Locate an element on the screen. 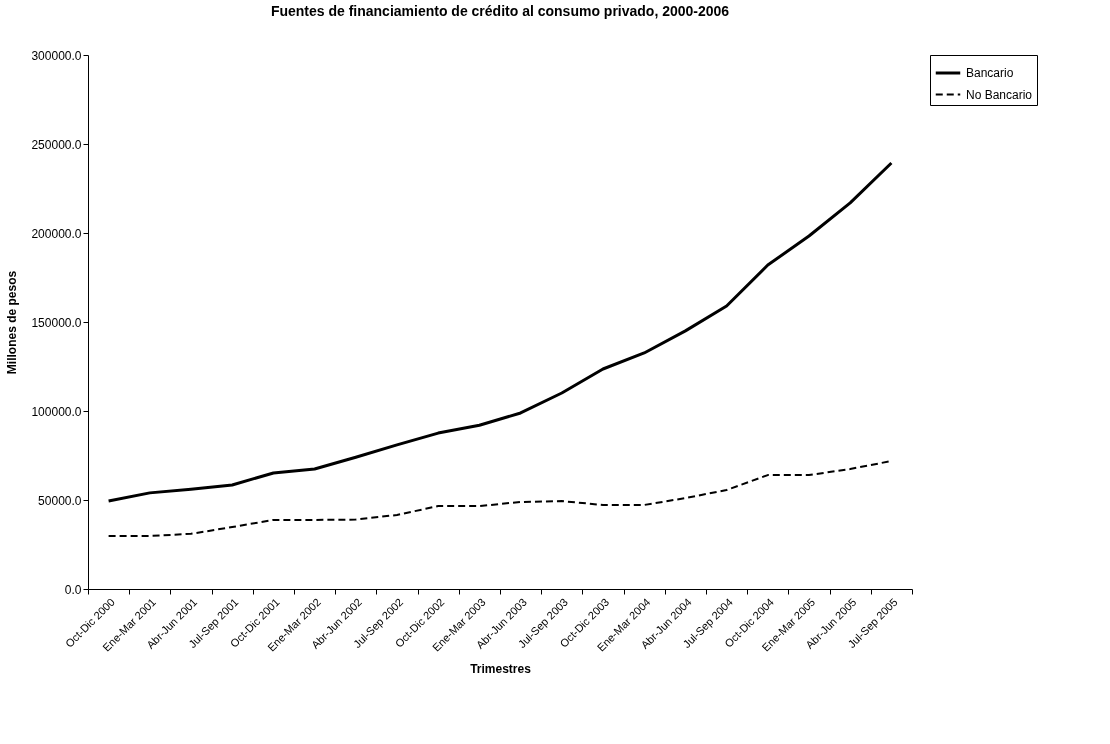 Image resolution: width=1110 pixels, height=744 pixels. legend-label: No Bancario is located at coordinates (999, 94).